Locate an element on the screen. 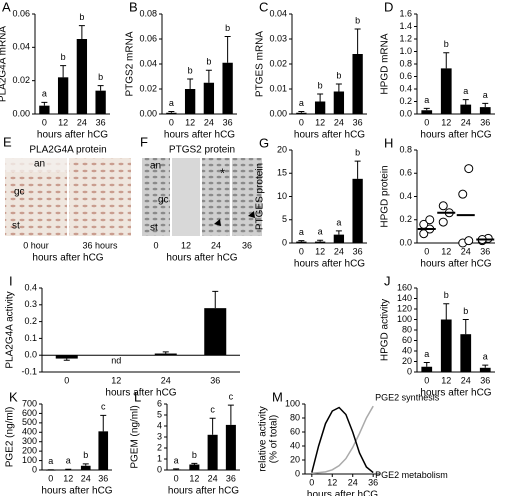 The image size is (520, 496). x-tick-label: 36 is located at coordinates (485, 380).